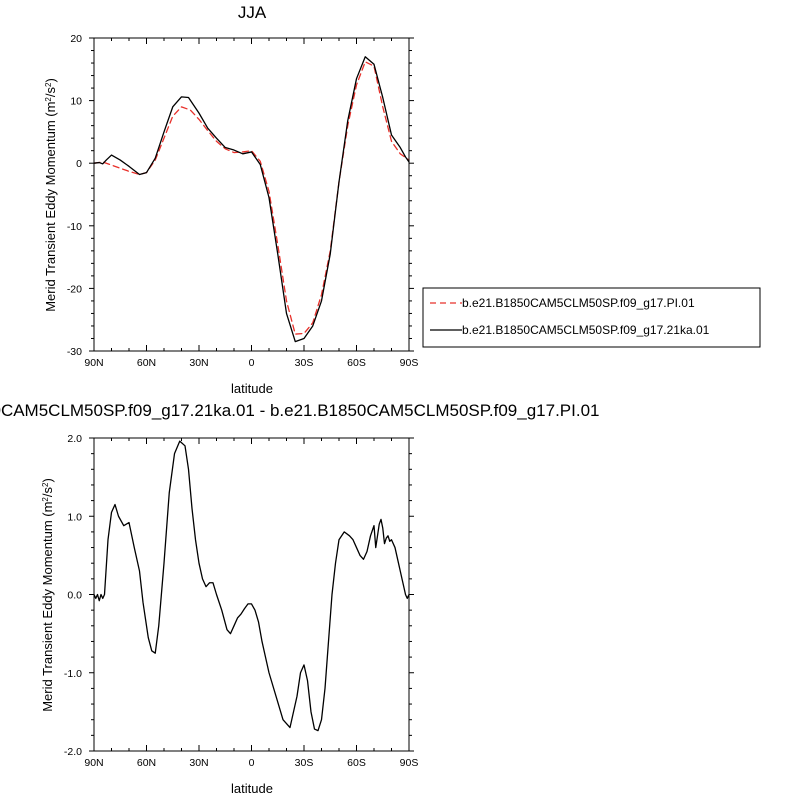  I want to click on bottom-x-tick-label: 90N, so click(93, 763).